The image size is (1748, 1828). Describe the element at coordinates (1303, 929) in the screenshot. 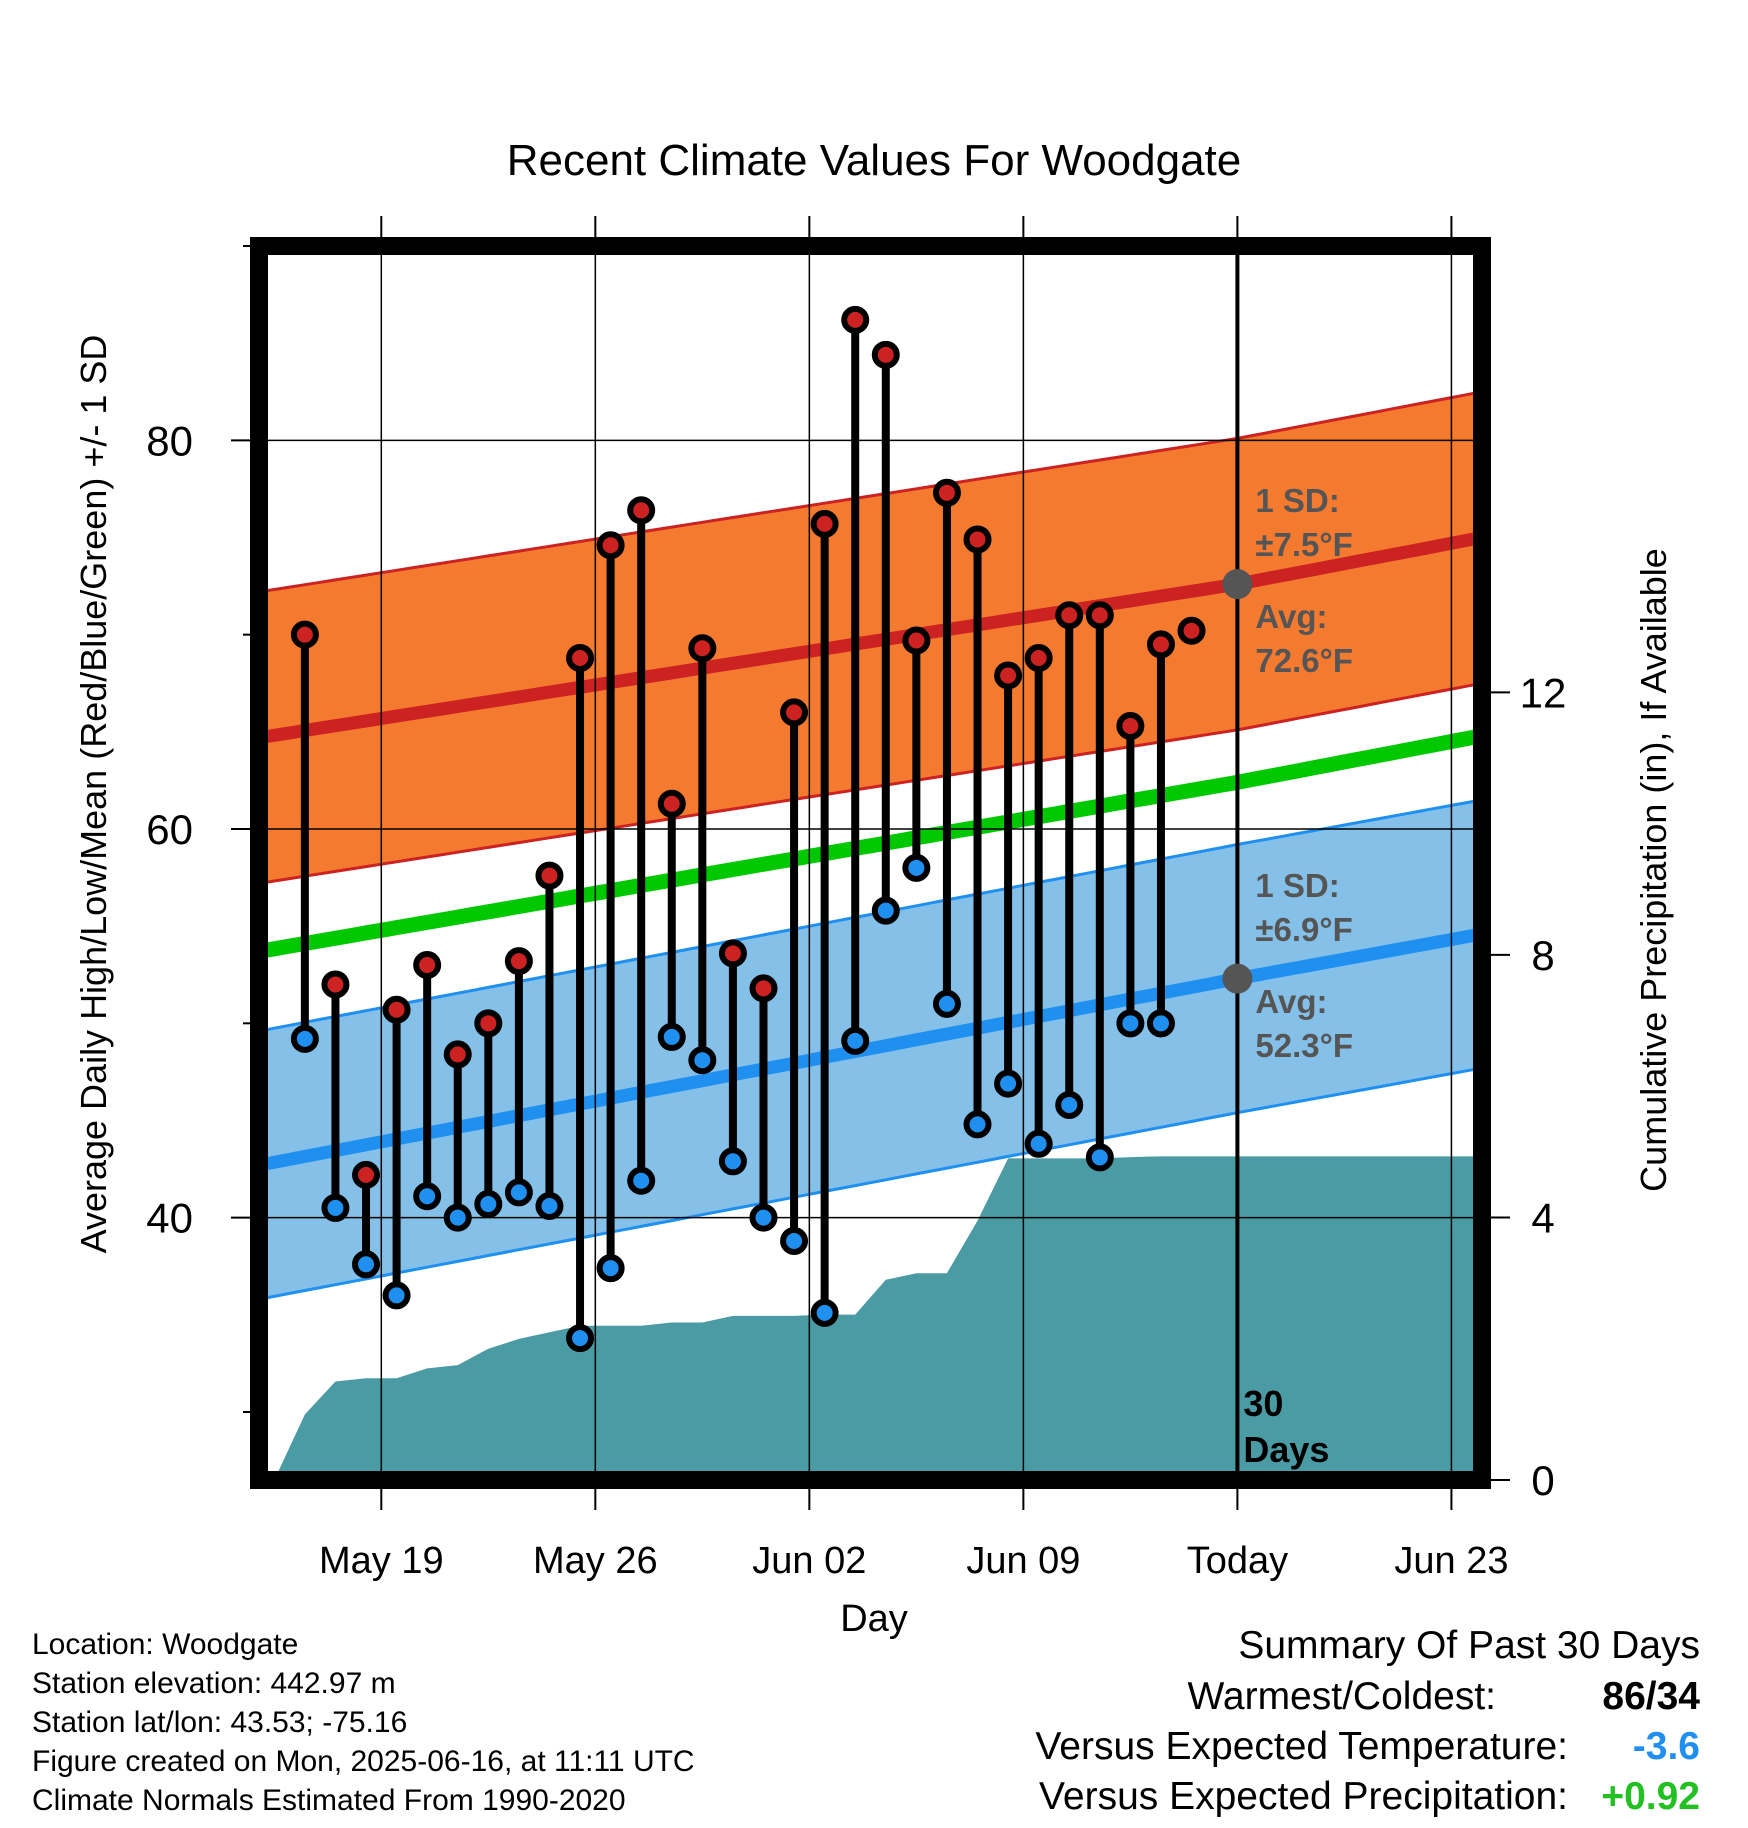

I see `low-sd-value: ±6.9°F` at that location.